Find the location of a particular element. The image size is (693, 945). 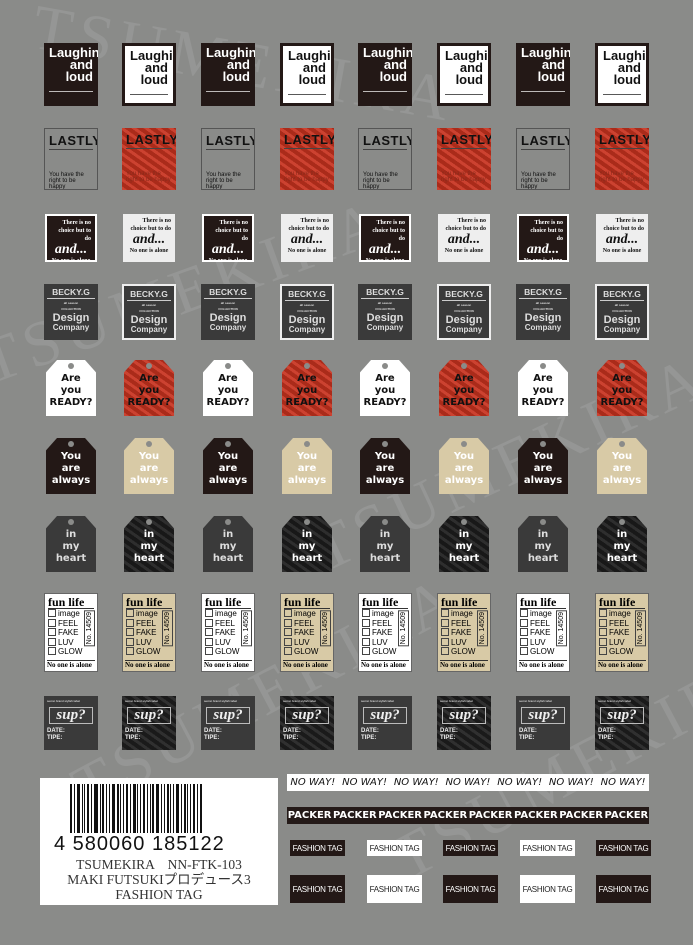

becky-company: Company is located at coordinates (543, 327).